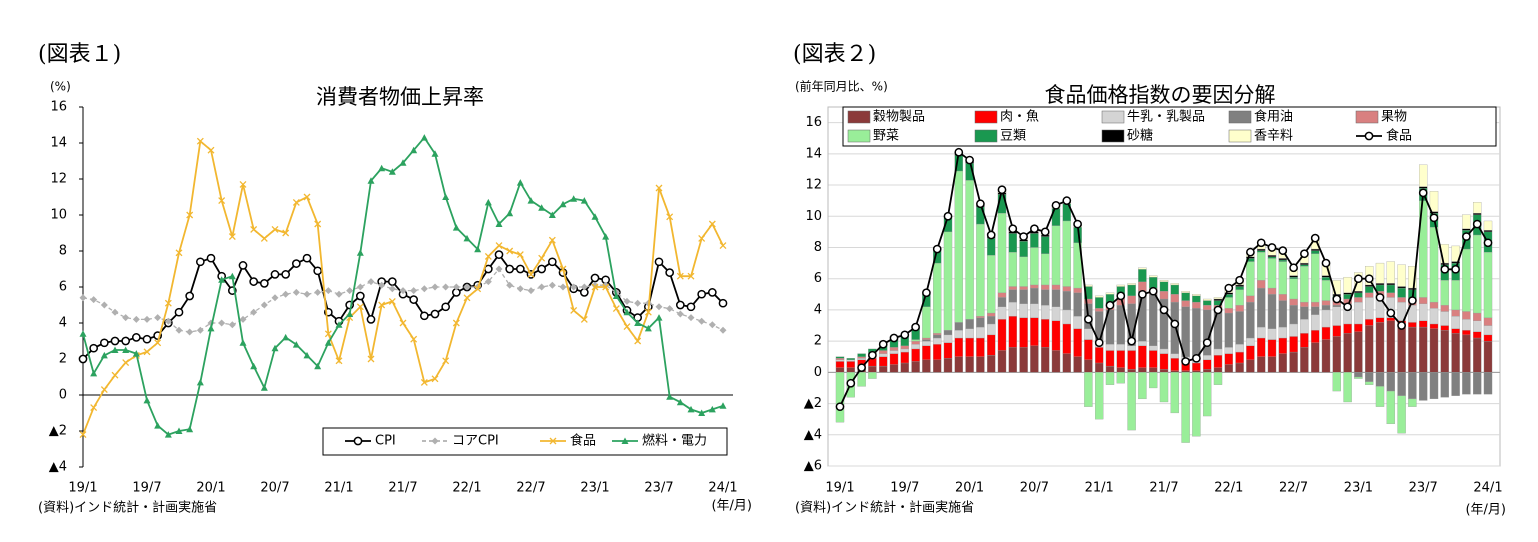 The height and width of the screenshot is (542, 1538). What do you see at coordinates (904, 488) in the screenshot?
I see `x-tick-label: 19/7` at bounding box center [904, 488].